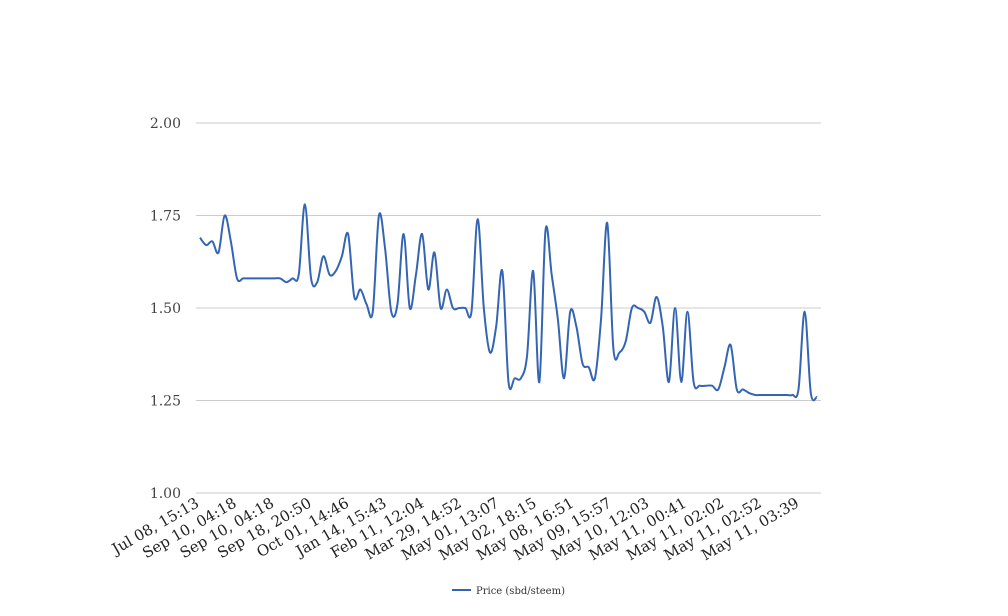  I want to click on y-tick-label: 1.50, so click(165, 309).